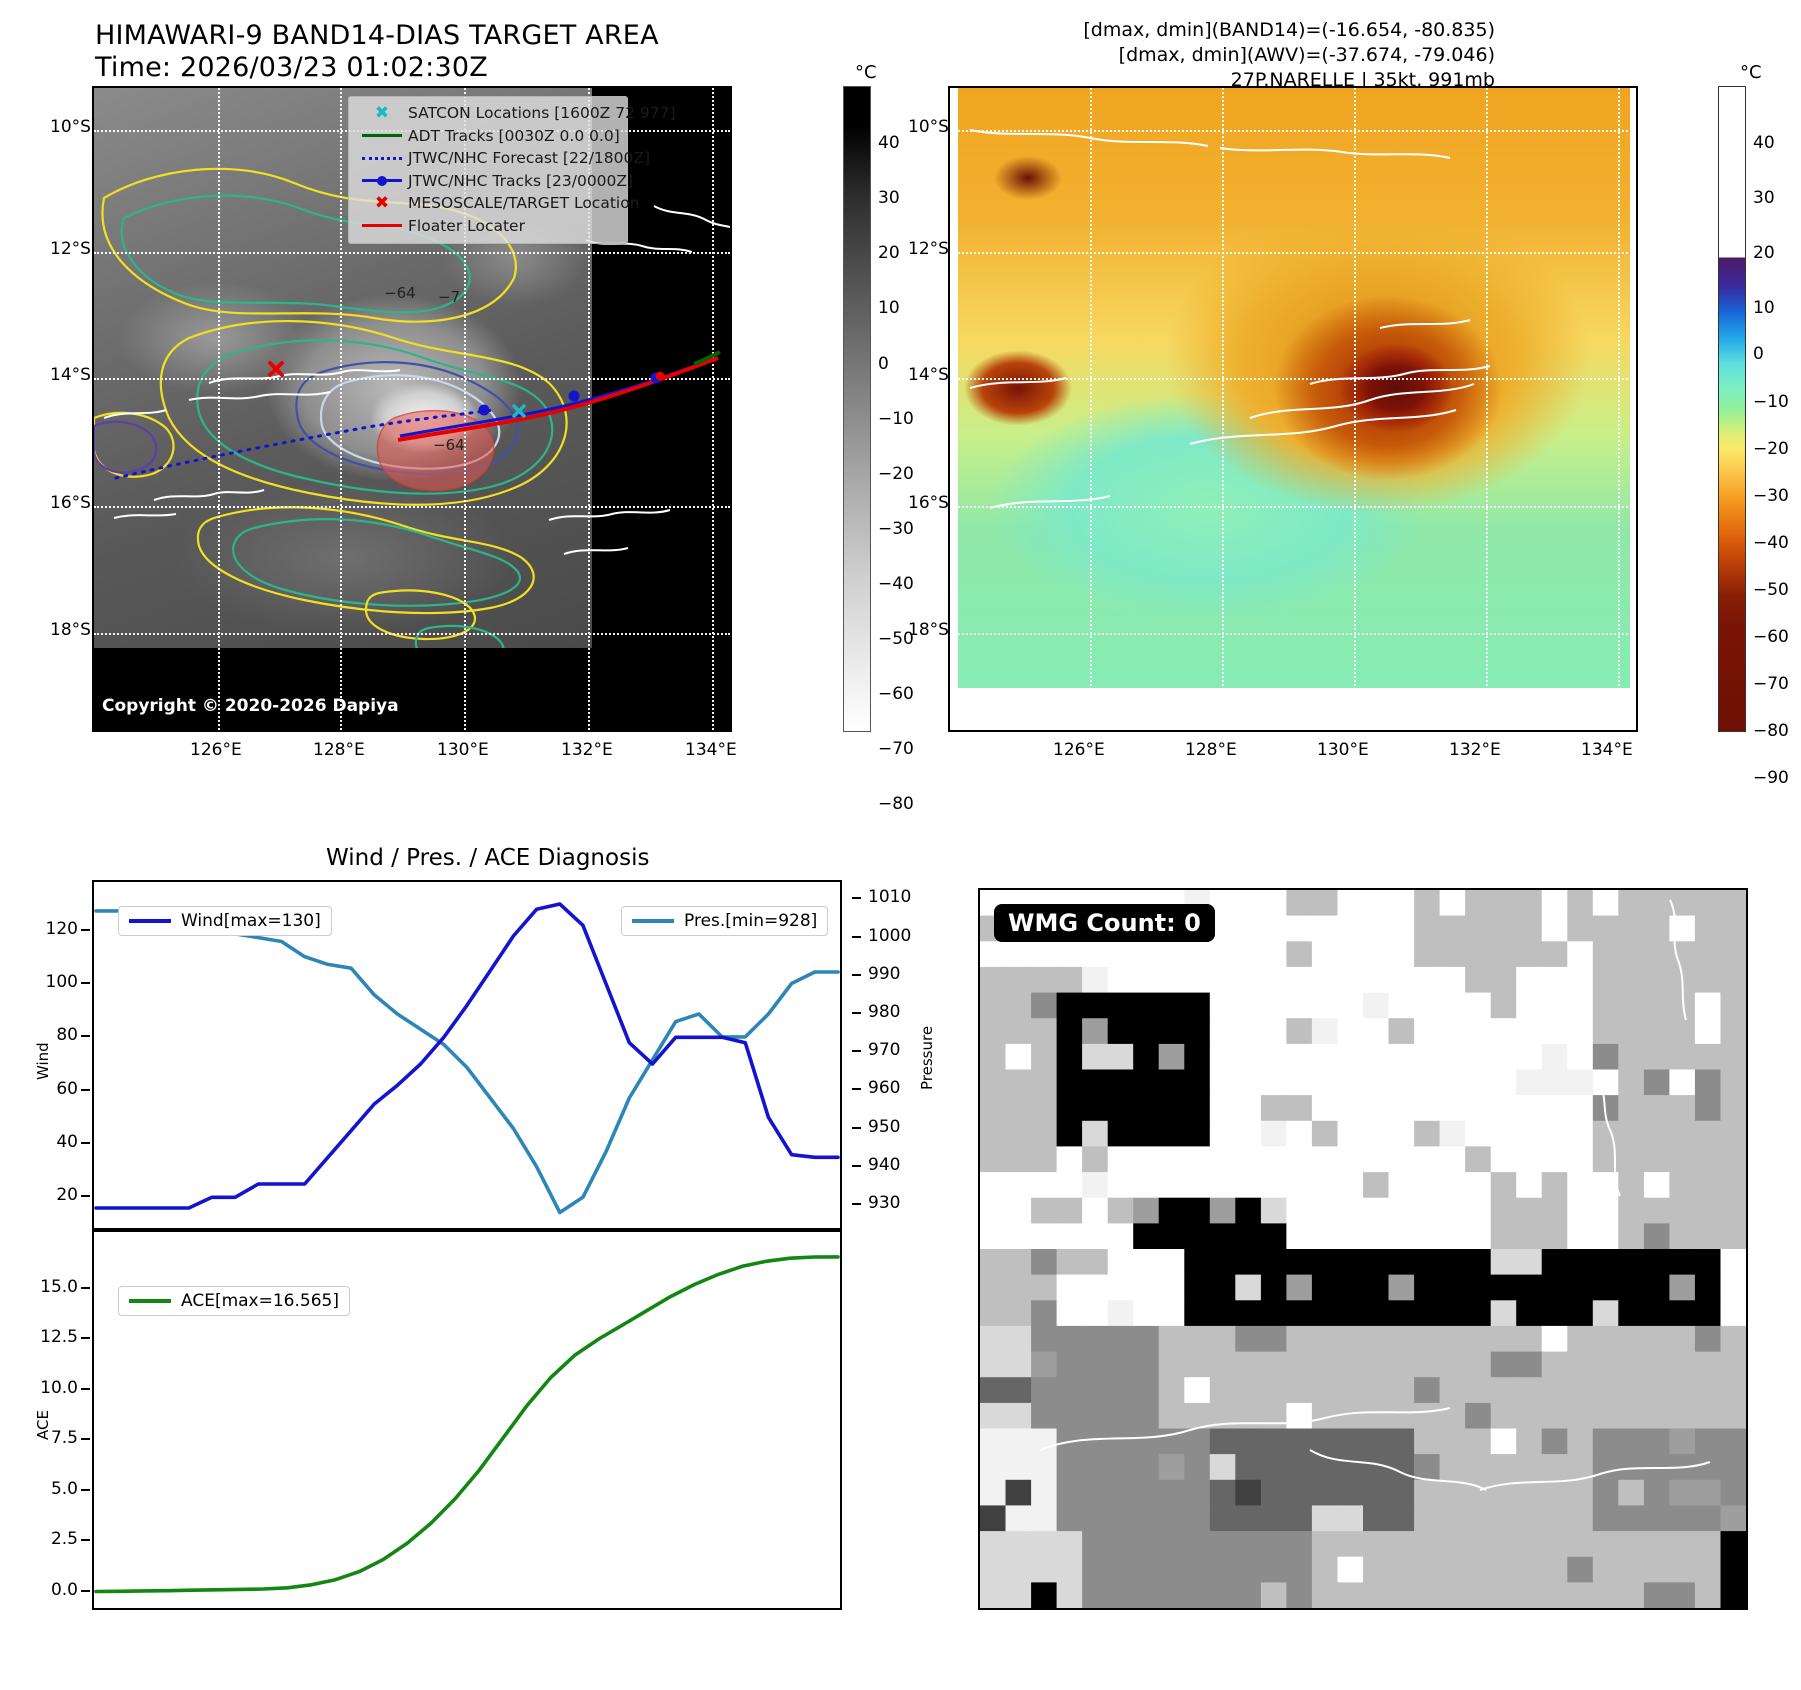 Image resolution: width=1801 pixels, height=1690 pixels. I want to click on p2-colorbar, so click(1732, 409).